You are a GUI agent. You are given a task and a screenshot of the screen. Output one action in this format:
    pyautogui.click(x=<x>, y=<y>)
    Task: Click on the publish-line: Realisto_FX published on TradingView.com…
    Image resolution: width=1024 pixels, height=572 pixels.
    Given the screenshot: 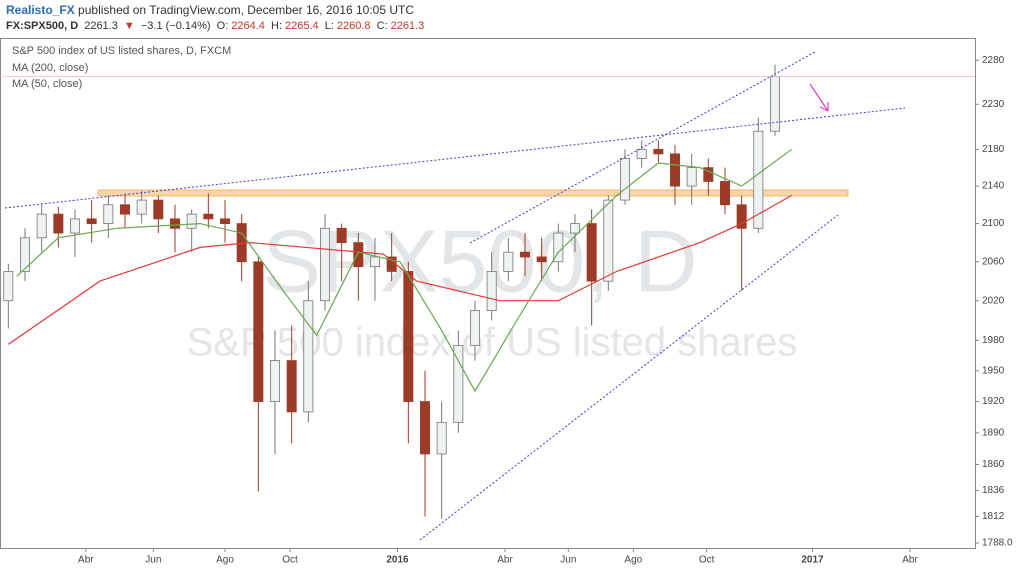 What is the action you would take?
    pyautogui.click(x=210, y=10)
    